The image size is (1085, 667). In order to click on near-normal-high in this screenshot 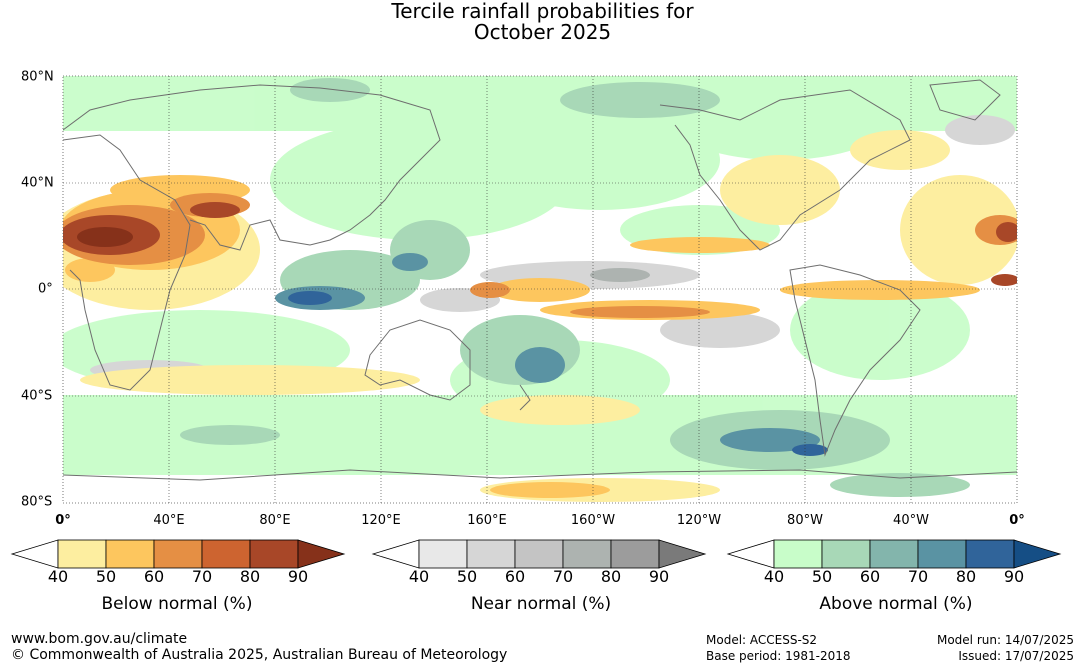, I will do `click(620, 275)`.